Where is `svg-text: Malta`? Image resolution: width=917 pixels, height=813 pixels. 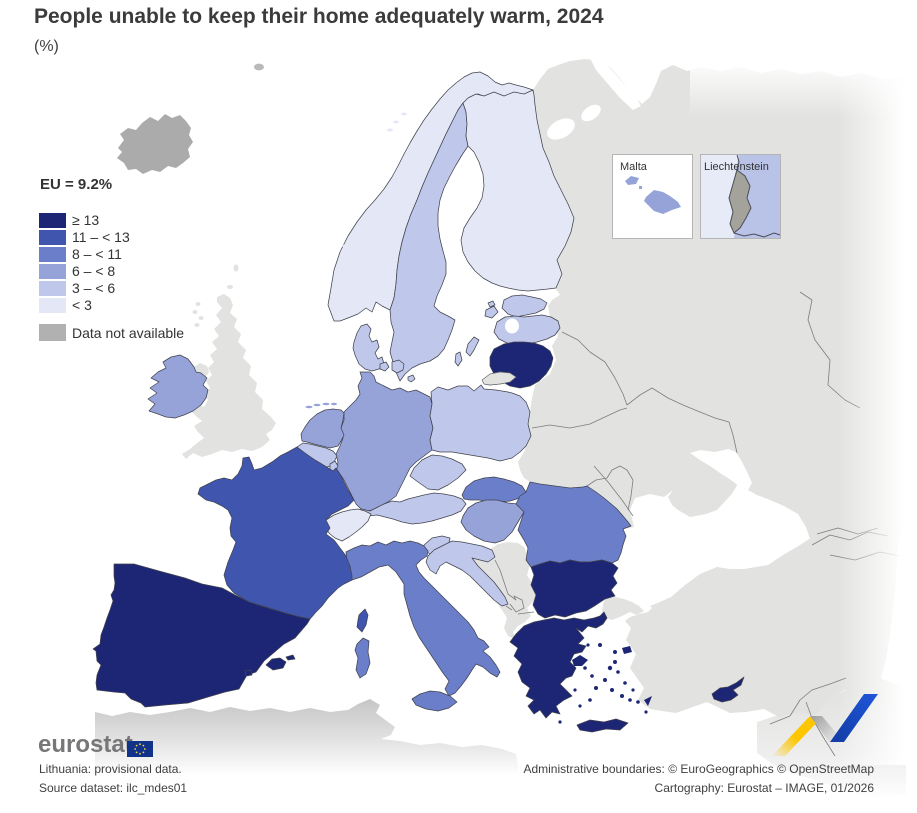 svg-text: Malta is located at coordinates (634, 167).